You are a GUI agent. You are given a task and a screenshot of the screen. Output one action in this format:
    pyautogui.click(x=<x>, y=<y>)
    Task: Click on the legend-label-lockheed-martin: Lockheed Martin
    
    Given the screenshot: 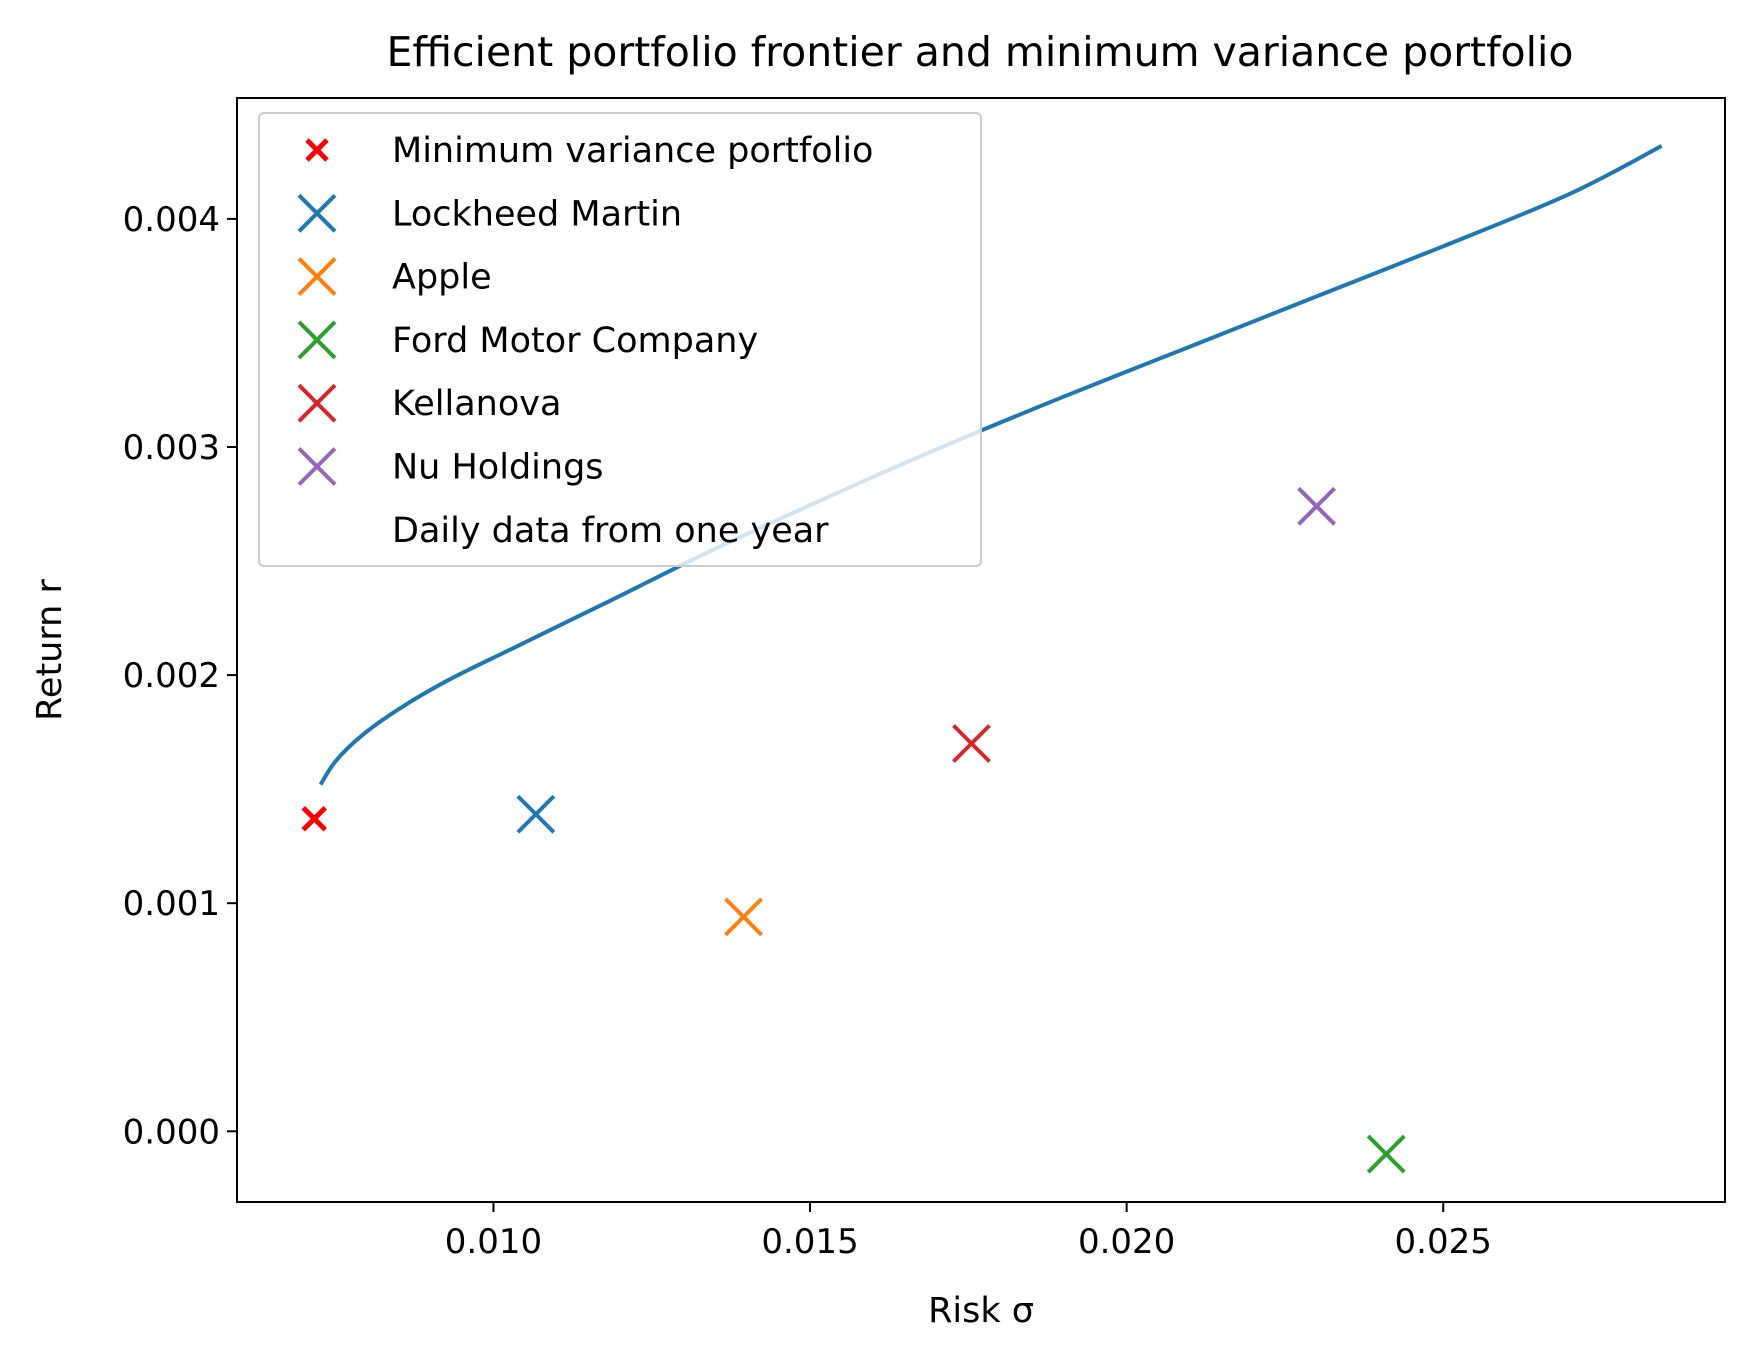 What is the action you would take?
    pyautogui.click(x=537, y=214)
    